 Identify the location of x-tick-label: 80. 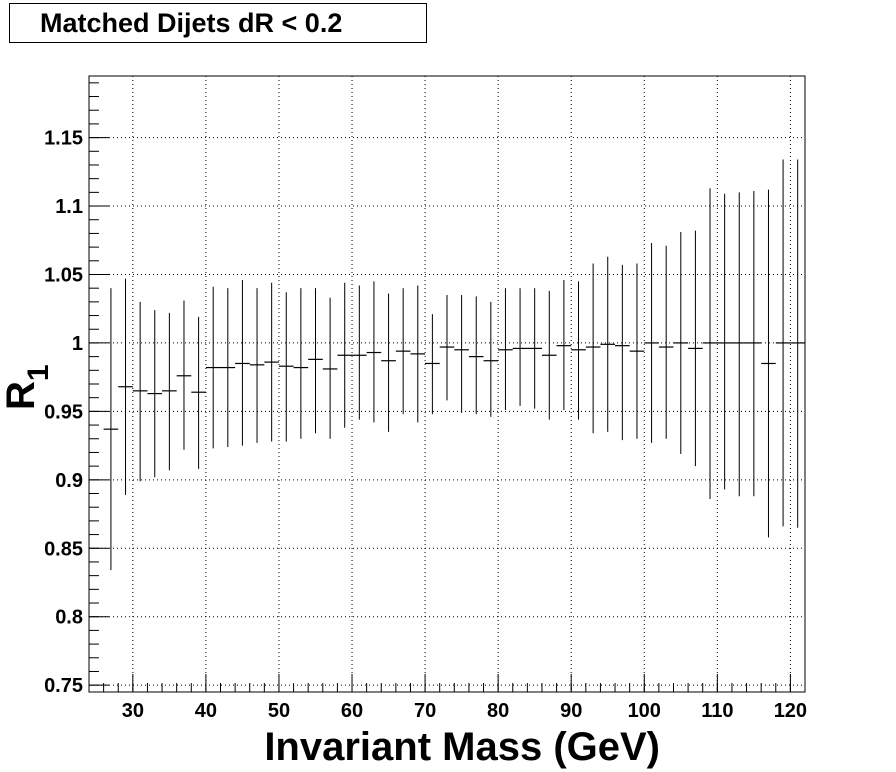
(498, 711).